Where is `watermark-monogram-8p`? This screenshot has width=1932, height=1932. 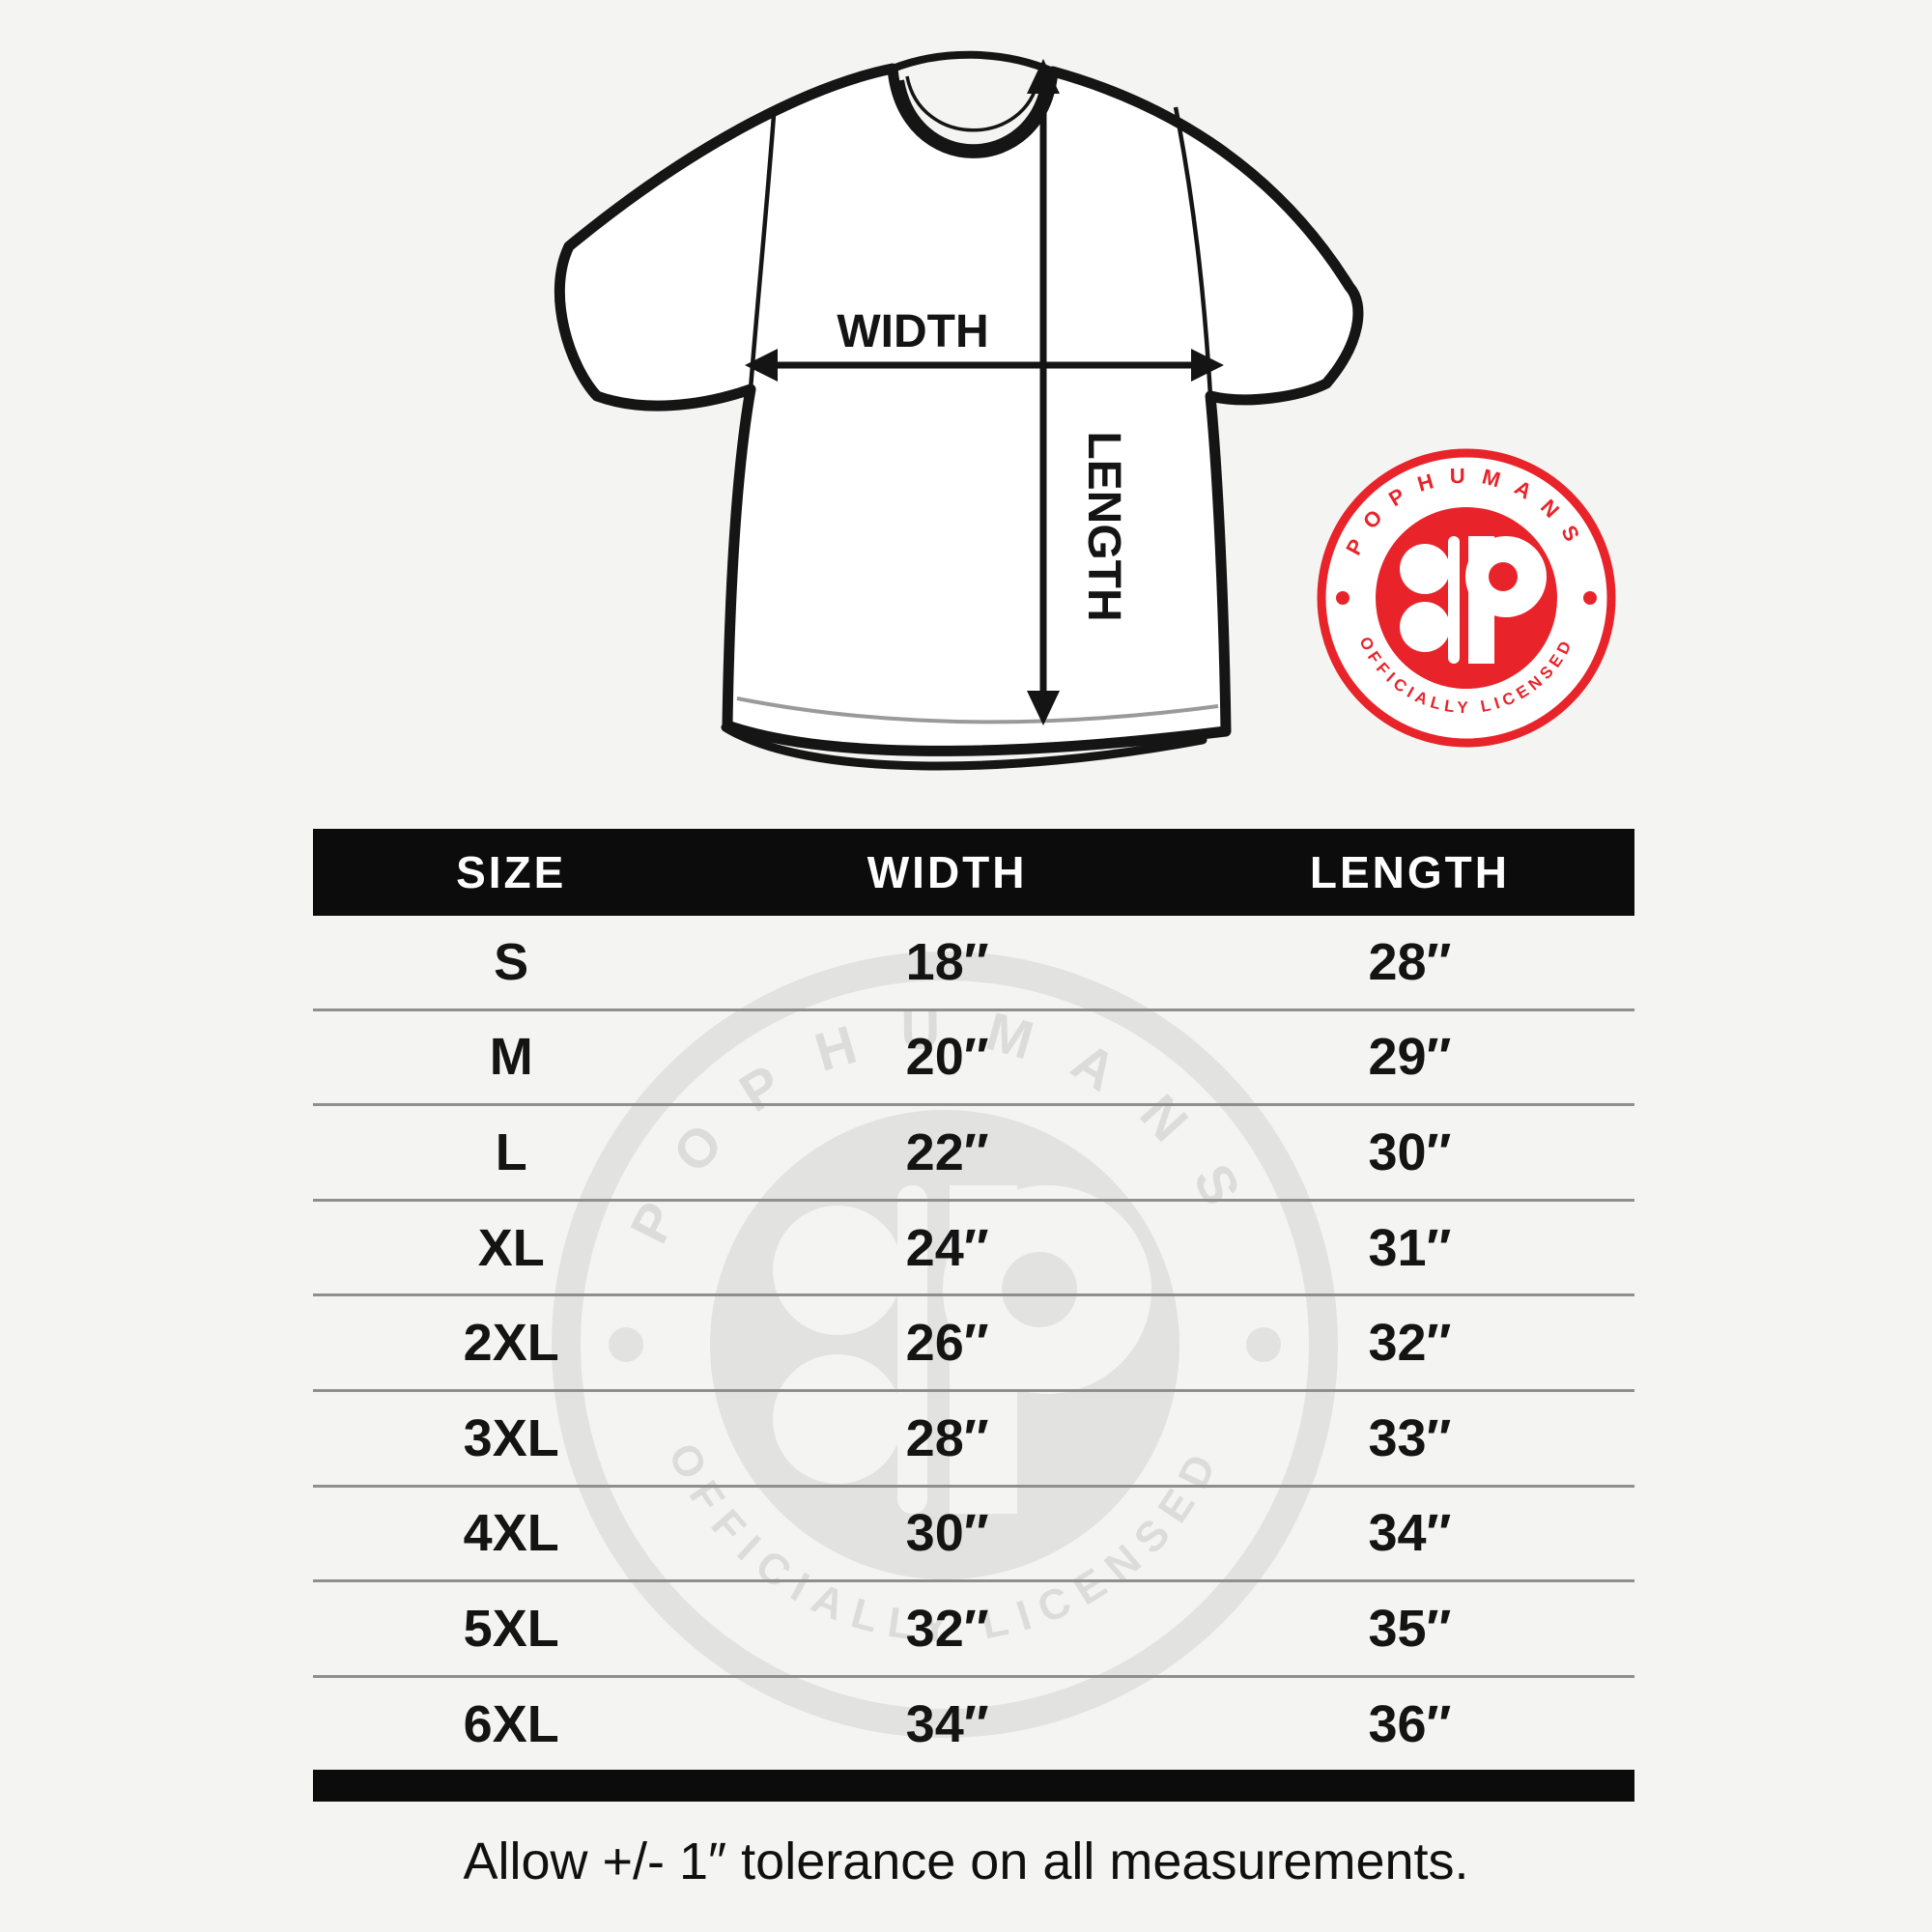
watermark-monogram-8p is located at coordinates (962, 1349).